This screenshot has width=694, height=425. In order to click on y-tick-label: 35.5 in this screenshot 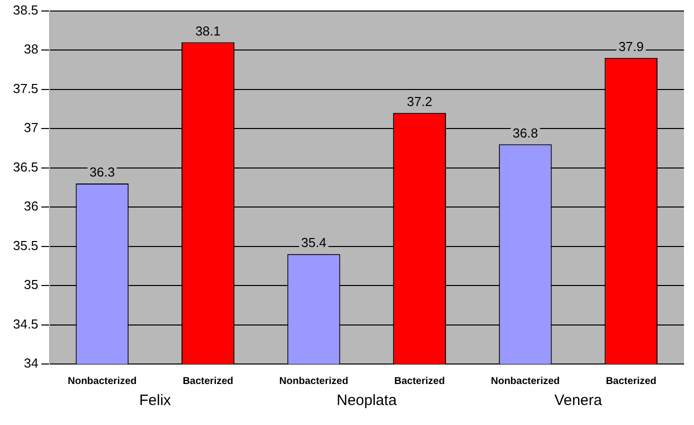, I will do `click(25, 245)`.